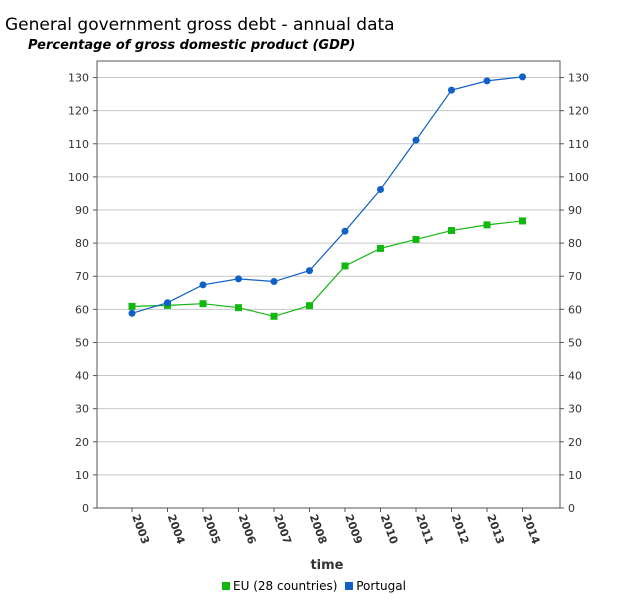 This screenshot has height=611, width=628. What do you see at coordinates (451, 231) in the screenshot?
I see `point-eu-2012` at bounding box center [451, 231].